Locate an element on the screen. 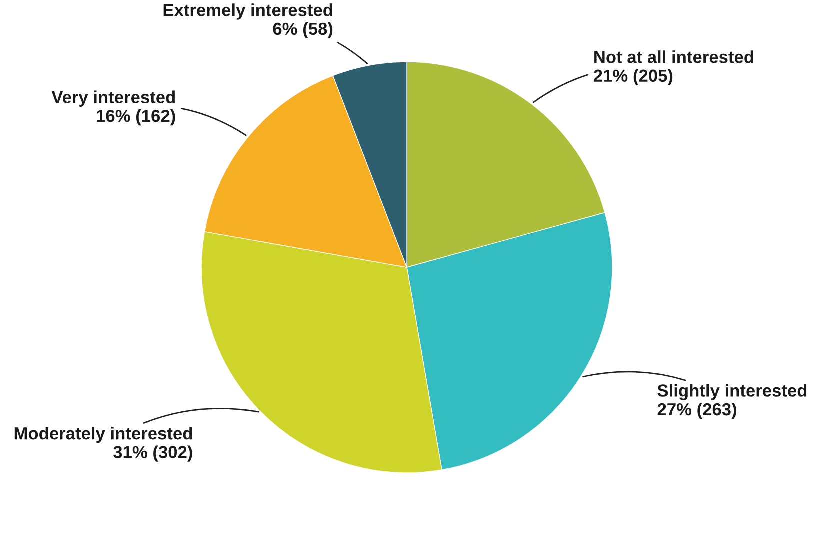 This screenshot has height=535, width=814. slice-label: Not at all interested is located at coordinates (674, 57).